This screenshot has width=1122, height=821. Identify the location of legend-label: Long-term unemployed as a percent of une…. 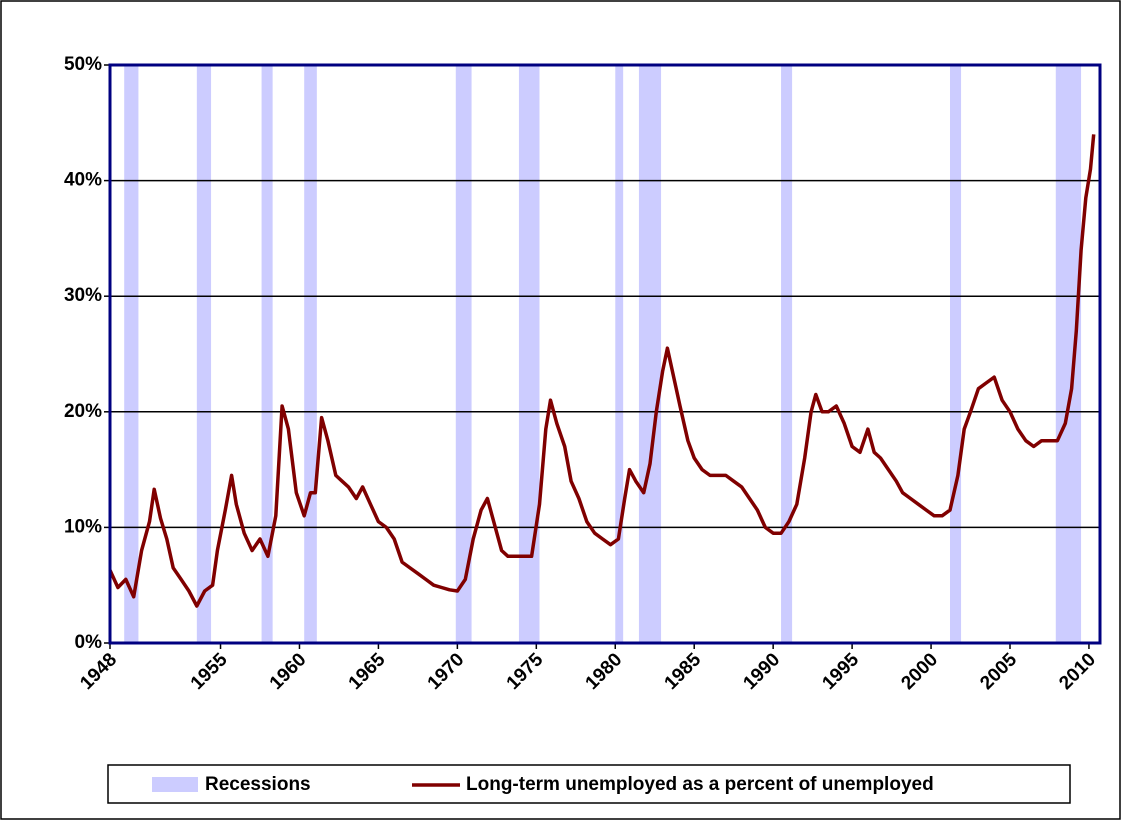
(700, 784).